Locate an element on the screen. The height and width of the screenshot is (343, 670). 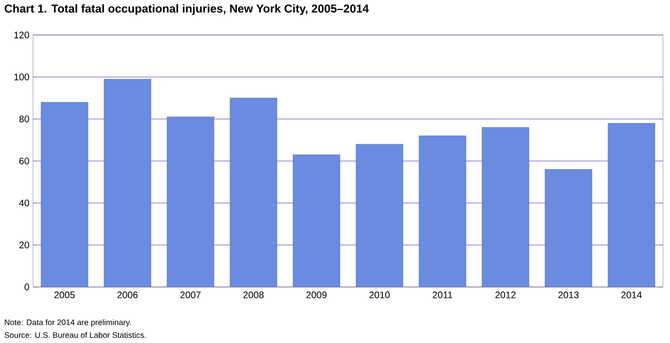
y-tick-label: 100 is located at coordinates (22, 77).